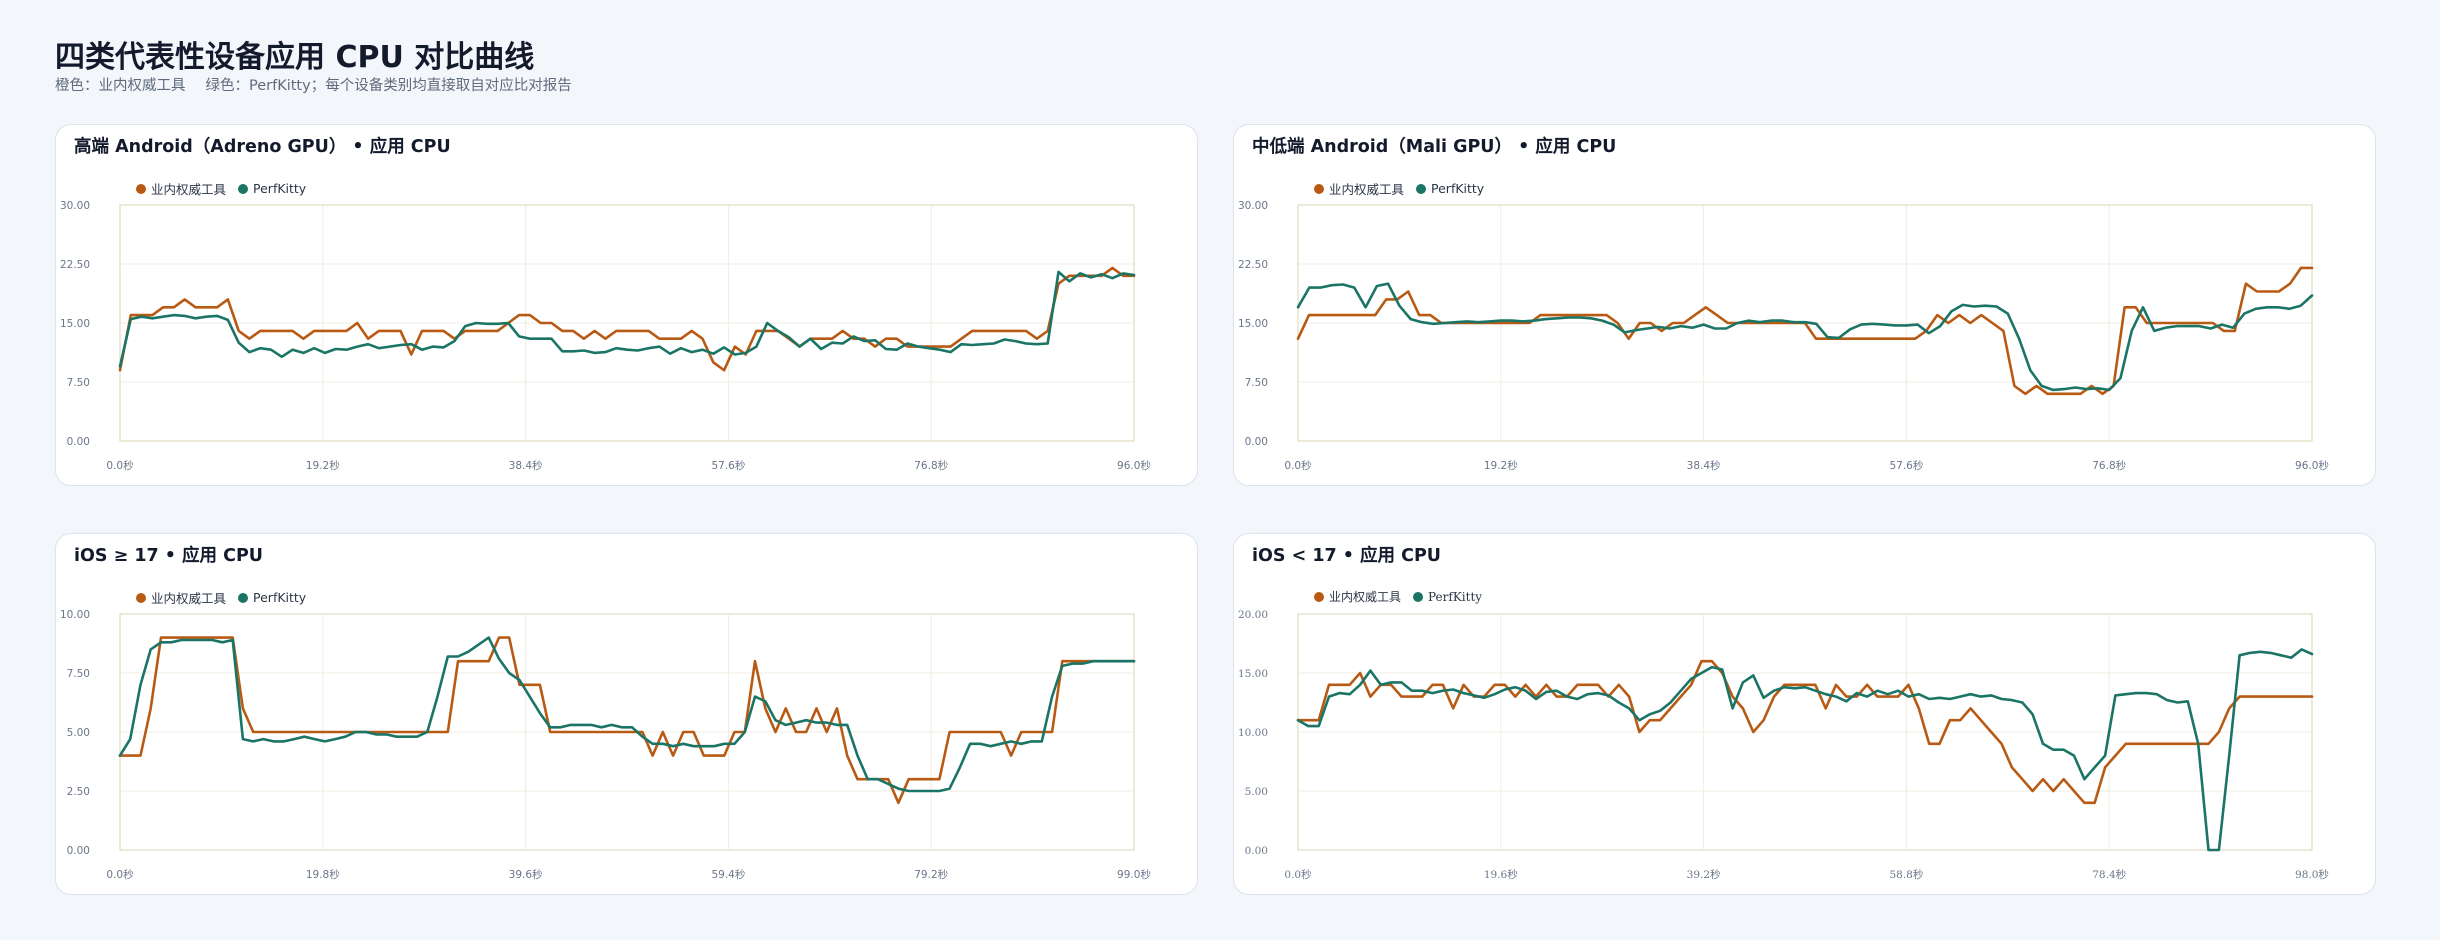 The height and width of the screenshot is (940, 2440). Describe the element at coordinates (1906, 874) in the screenshot. I see `x-tick-label: 58.8秒` at that location.